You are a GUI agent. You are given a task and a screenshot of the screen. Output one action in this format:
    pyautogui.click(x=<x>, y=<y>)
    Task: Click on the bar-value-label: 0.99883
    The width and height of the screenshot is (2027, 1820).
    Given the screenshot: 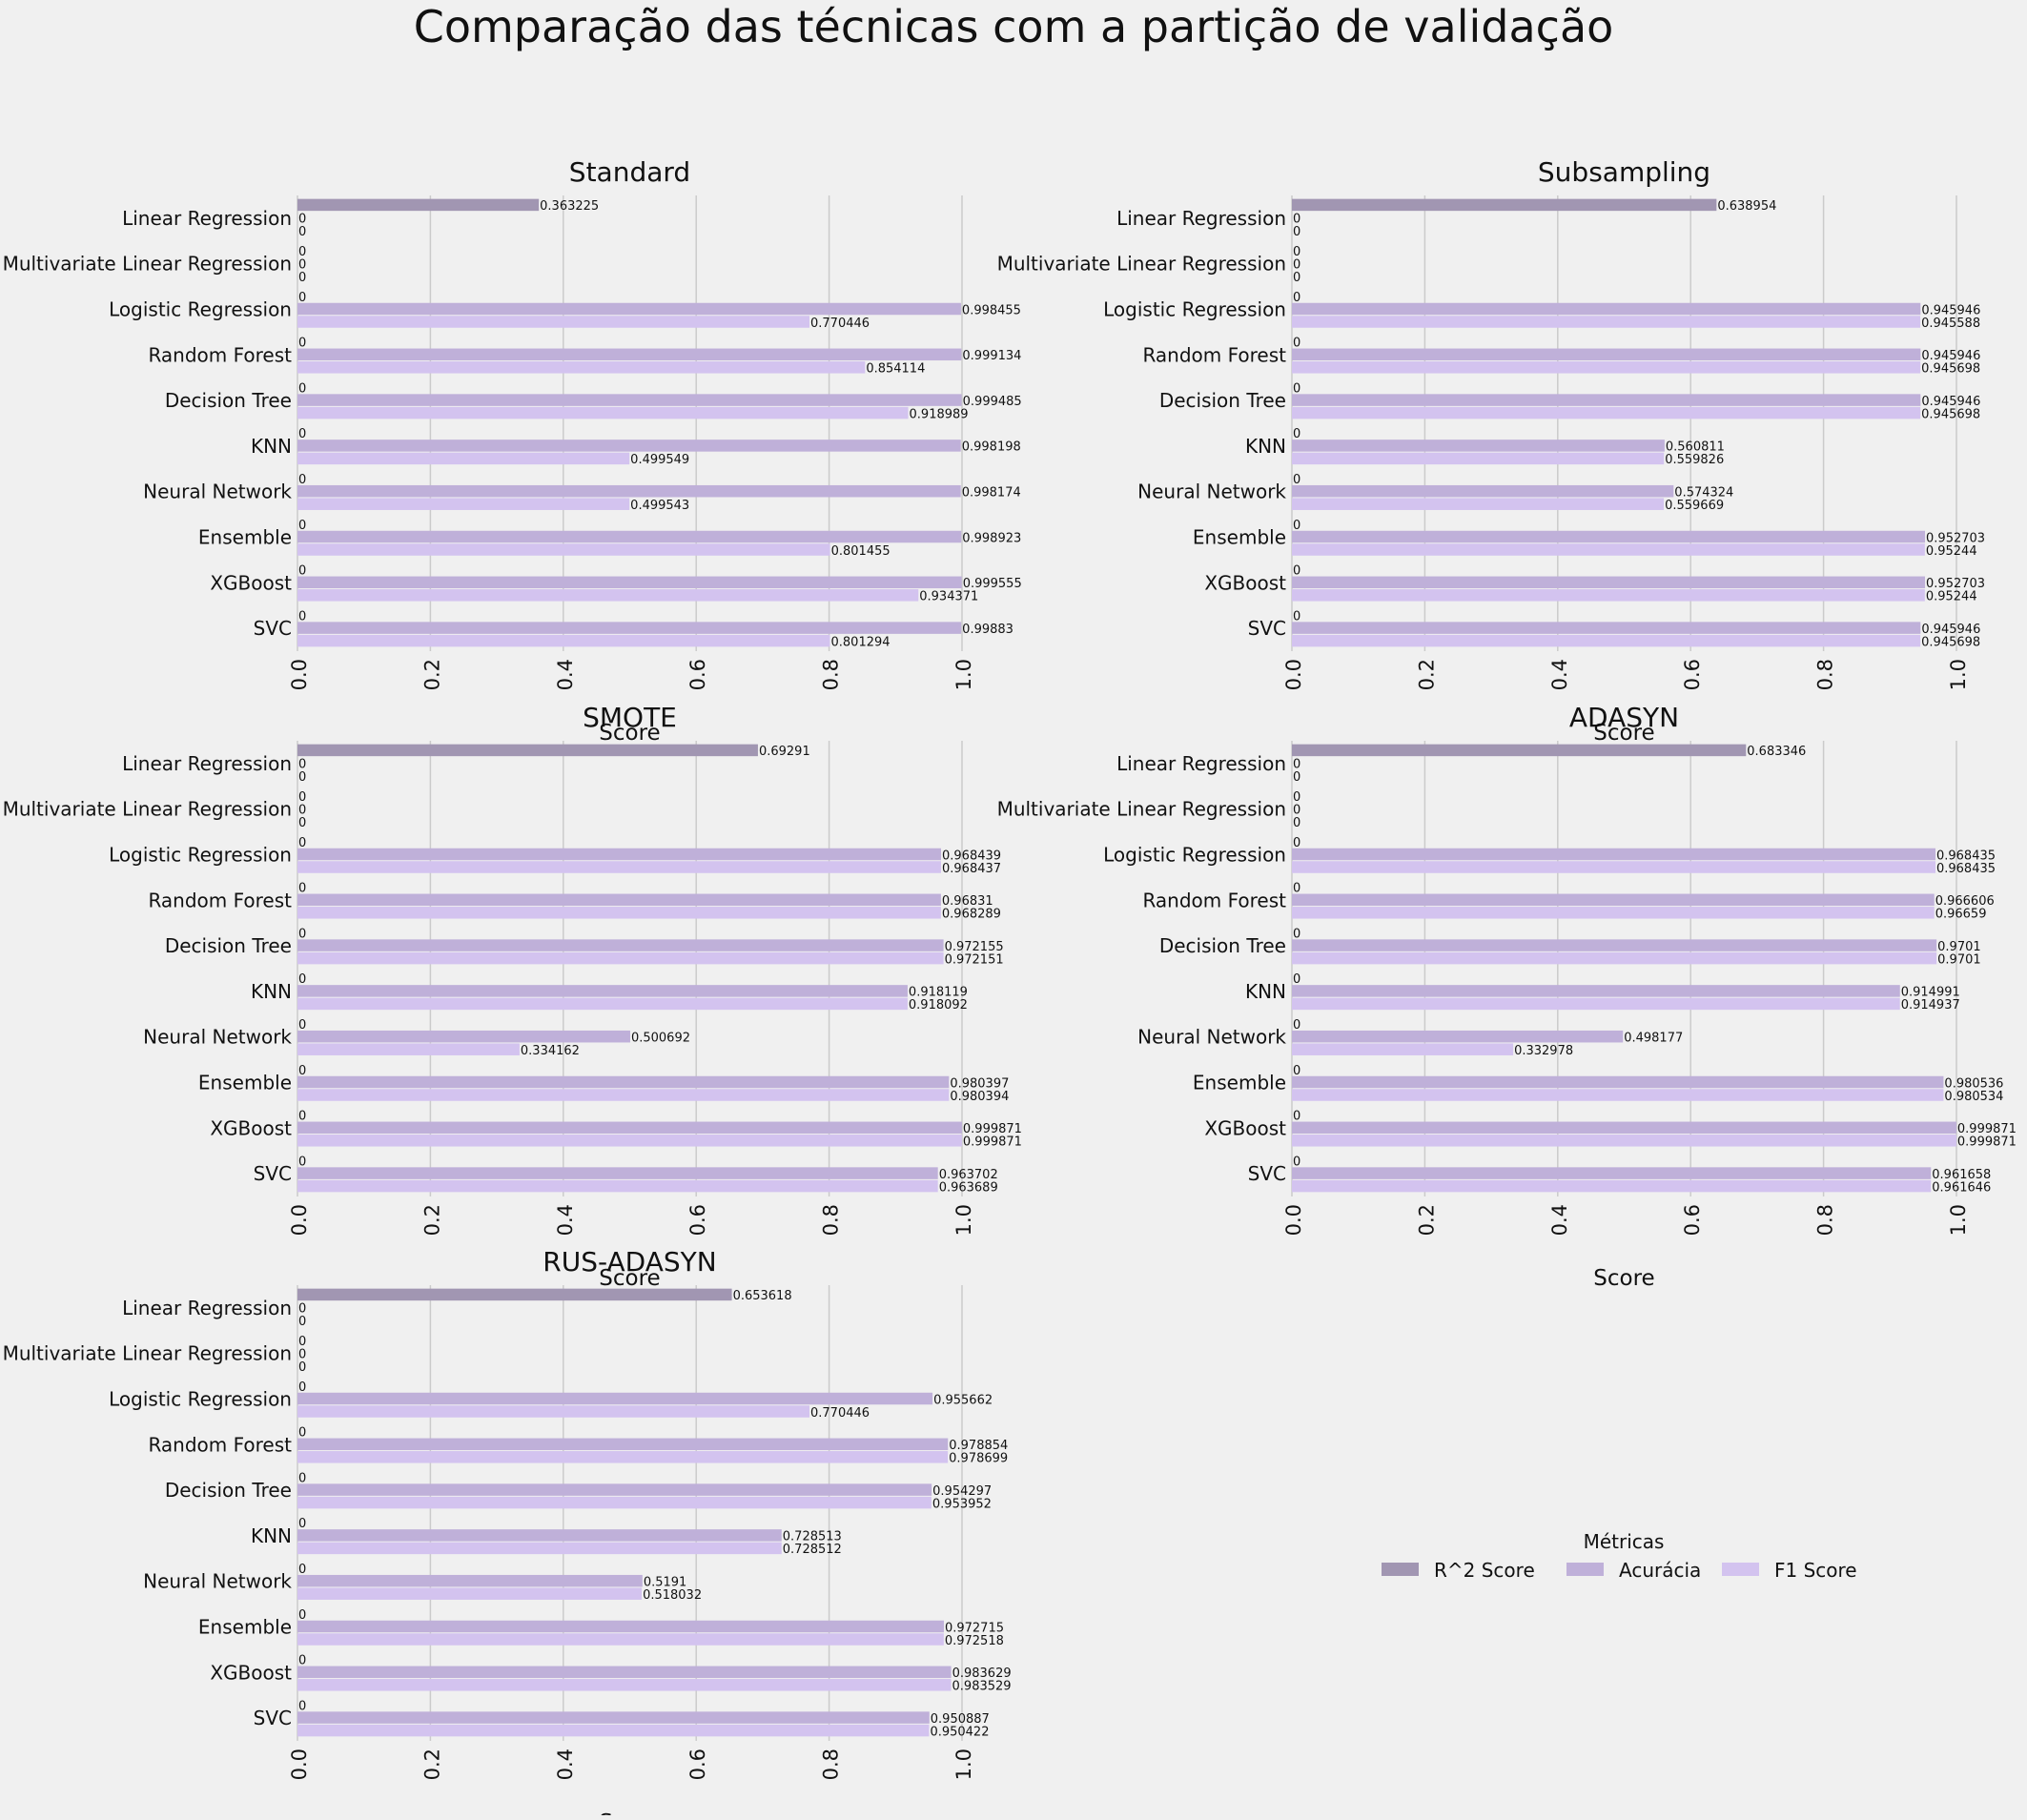 What is the action you would take?
    pyautogui.click(x=988, y=630)
    